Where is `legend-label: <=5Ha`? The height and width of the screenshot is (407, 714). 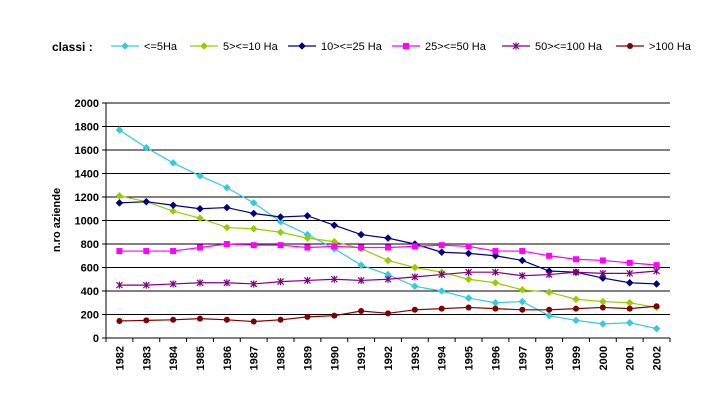 legend-label: <=5Ha is located at coordinates (161, 47).